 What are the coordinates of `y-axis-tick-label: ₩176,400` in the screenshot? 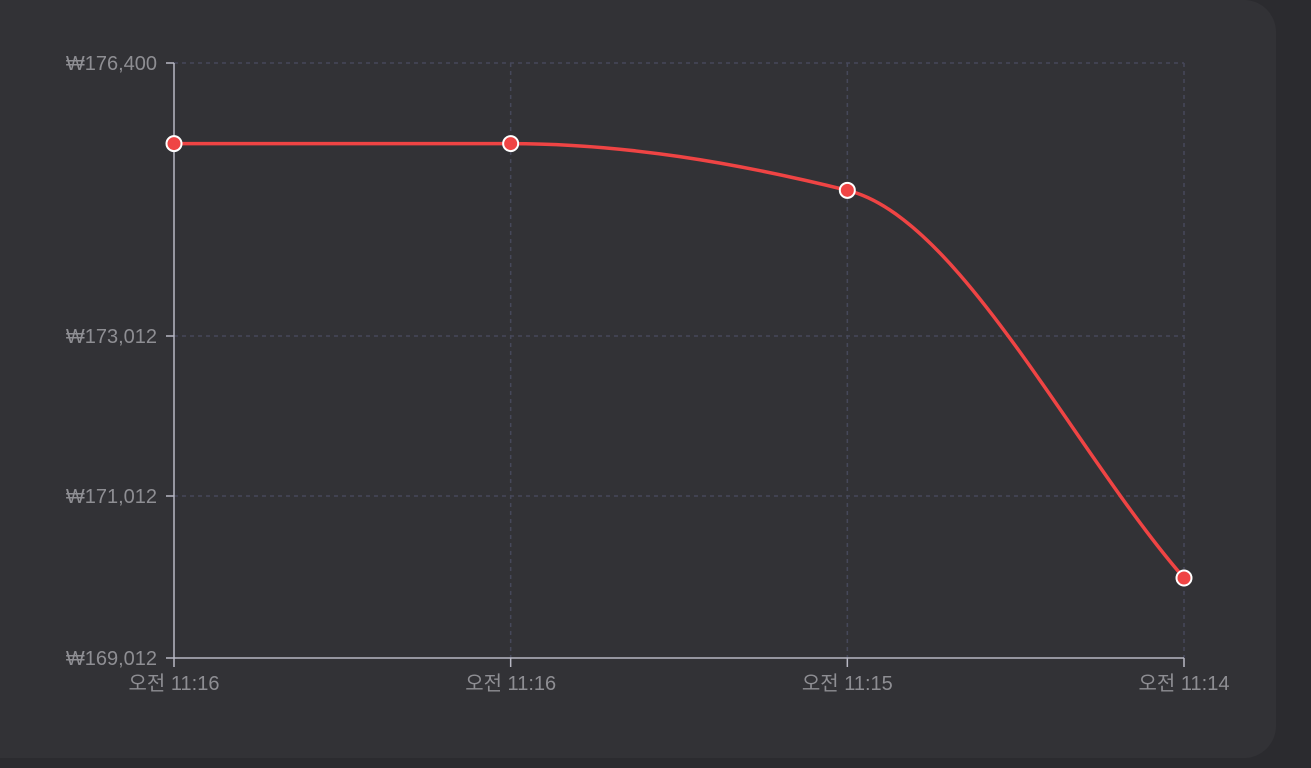 It's located at (111, 64).